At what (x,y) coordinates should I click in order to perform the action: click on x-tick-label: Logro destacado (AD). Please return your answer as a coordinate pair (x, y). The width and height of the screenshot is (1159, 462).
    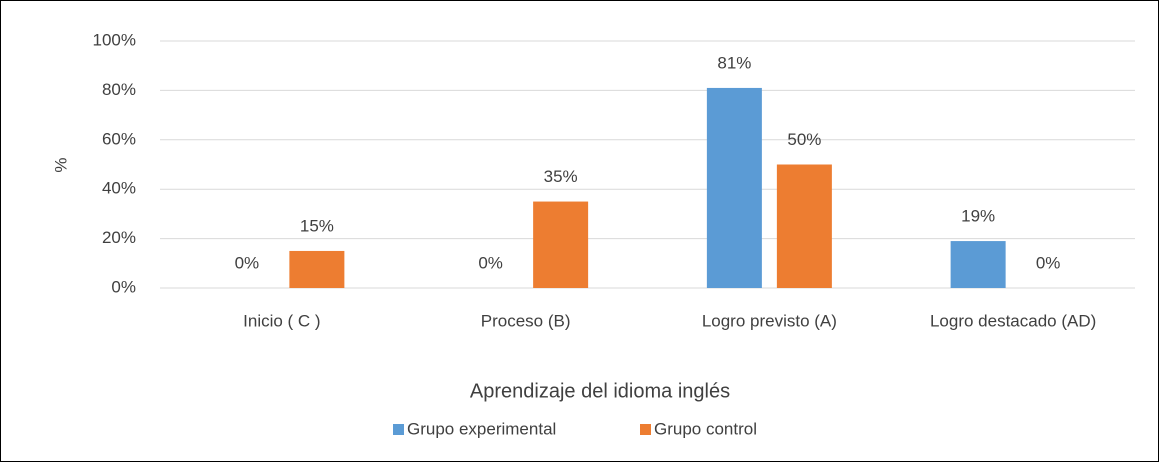
    Looking at the image, I should click on (1013, 320).